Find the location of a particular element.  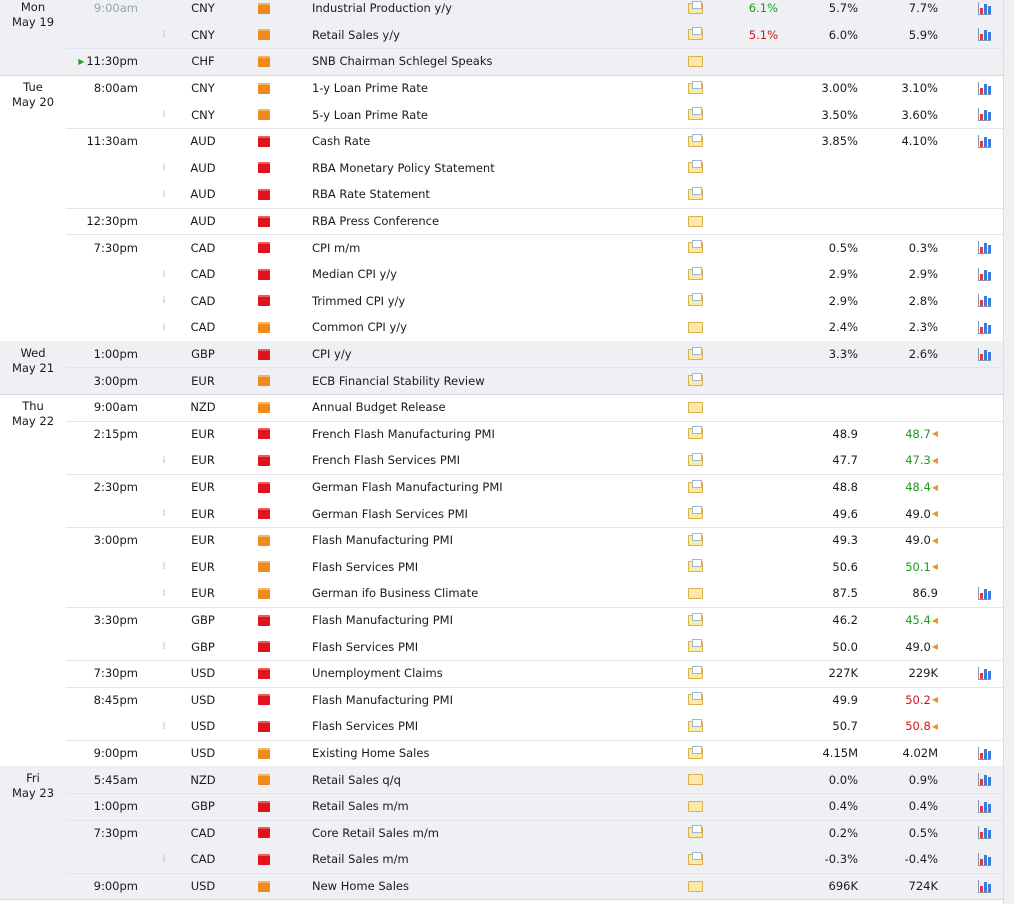

event-title: Trimmed CPI y/y is located at coordinates (482, 301).